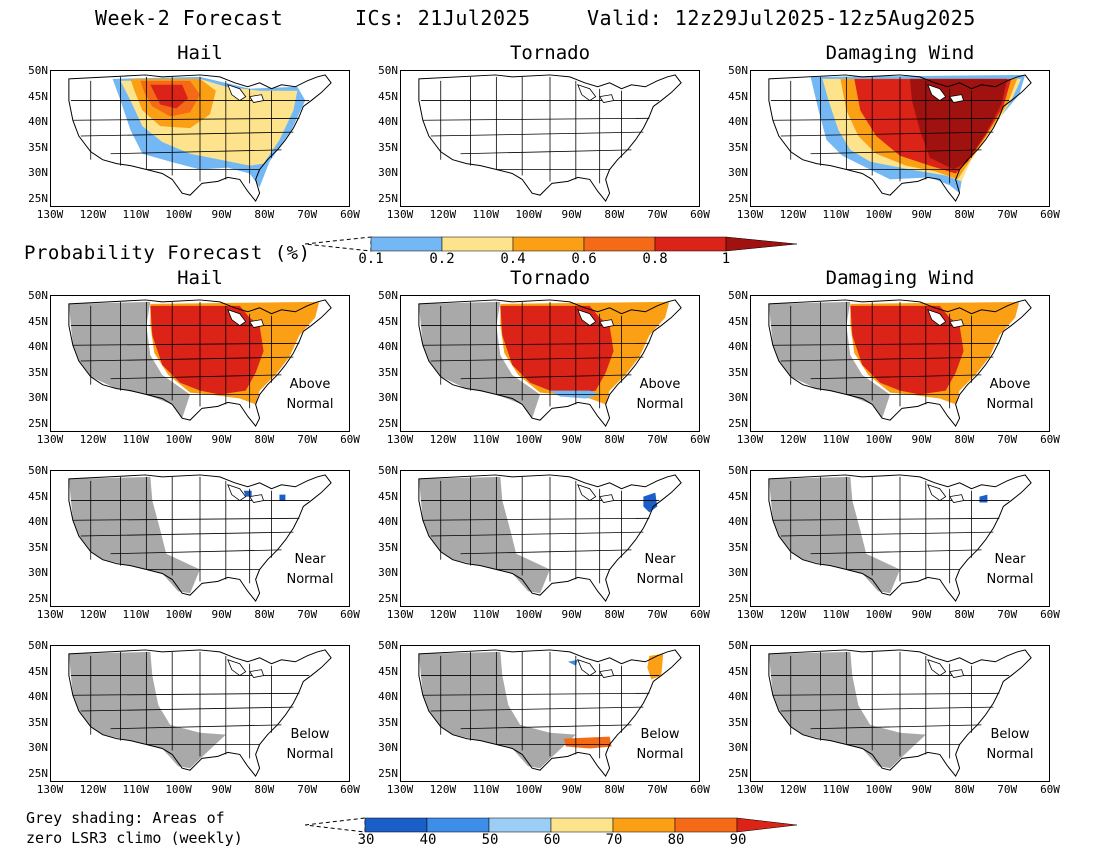  Describe the element at coordinates (167, 253) in the screenshot. I see `prob-legend-label: Probability Forecast (%)` at that location.